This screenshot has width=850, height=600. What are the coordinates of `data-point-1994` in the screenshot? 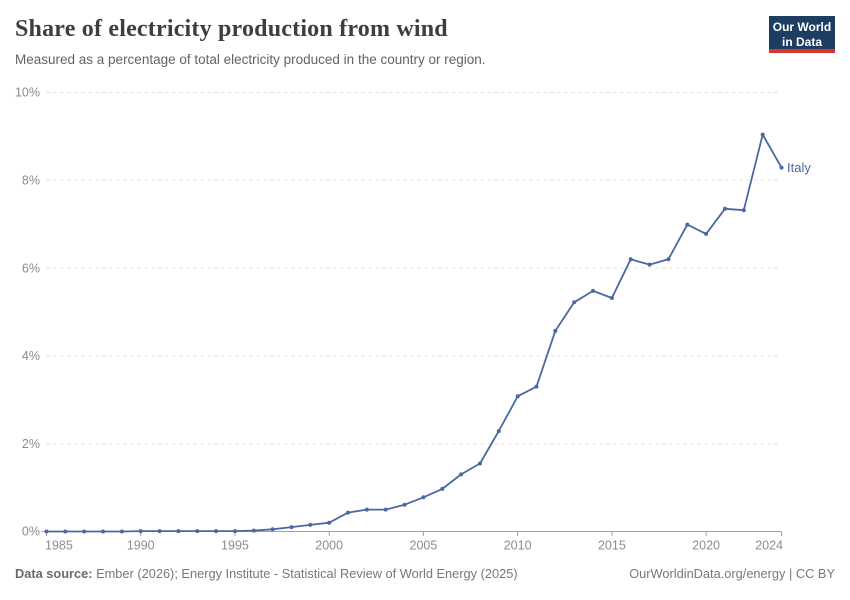 It's located at (216, 531).